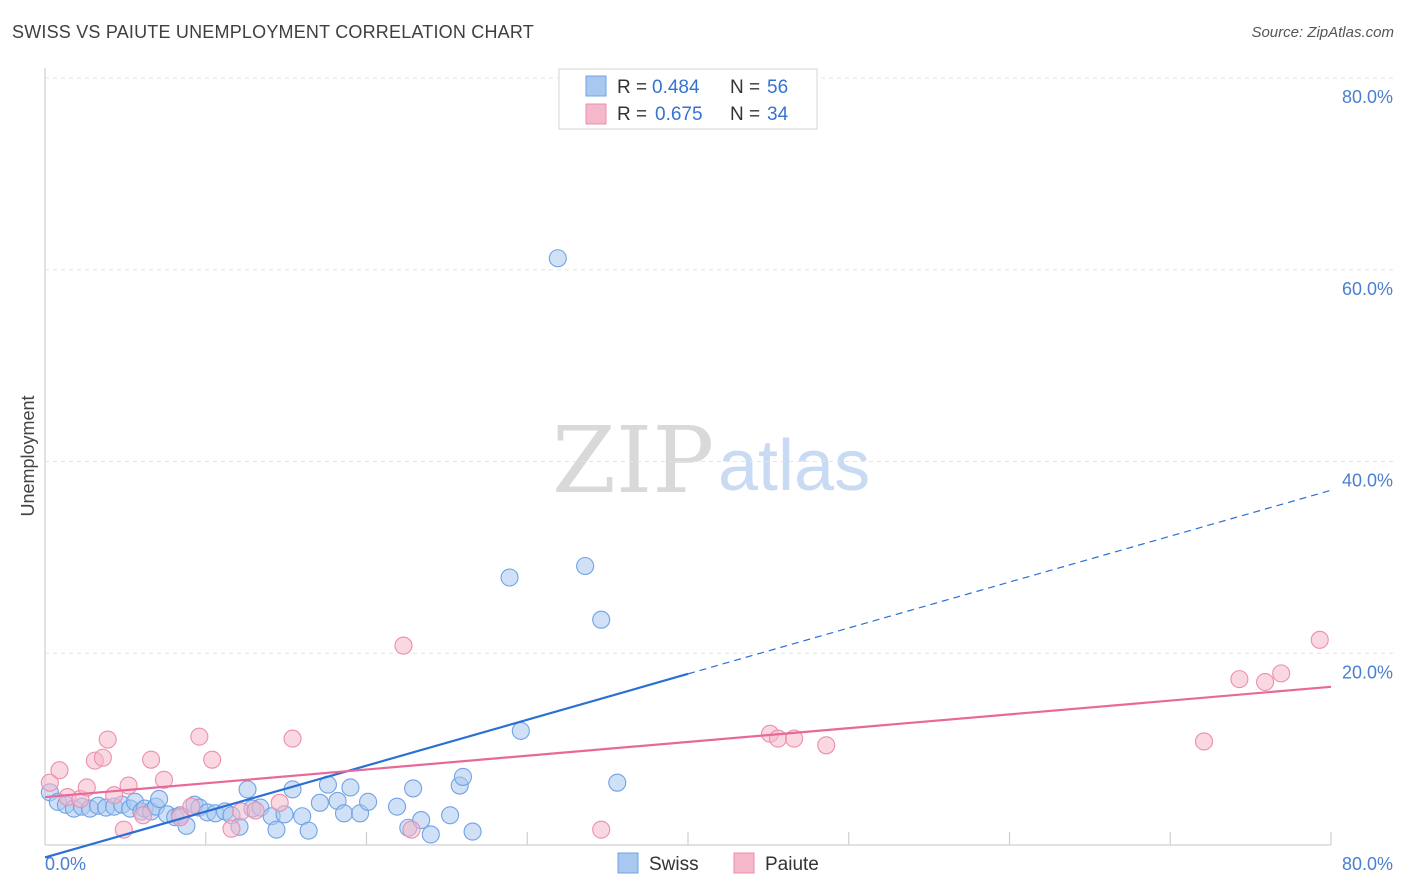  What do you see at coordinates (1367, 481) in the screenshot?
I see `y-tick-label-40: 40.0%` at bounding box center [1367, 481].